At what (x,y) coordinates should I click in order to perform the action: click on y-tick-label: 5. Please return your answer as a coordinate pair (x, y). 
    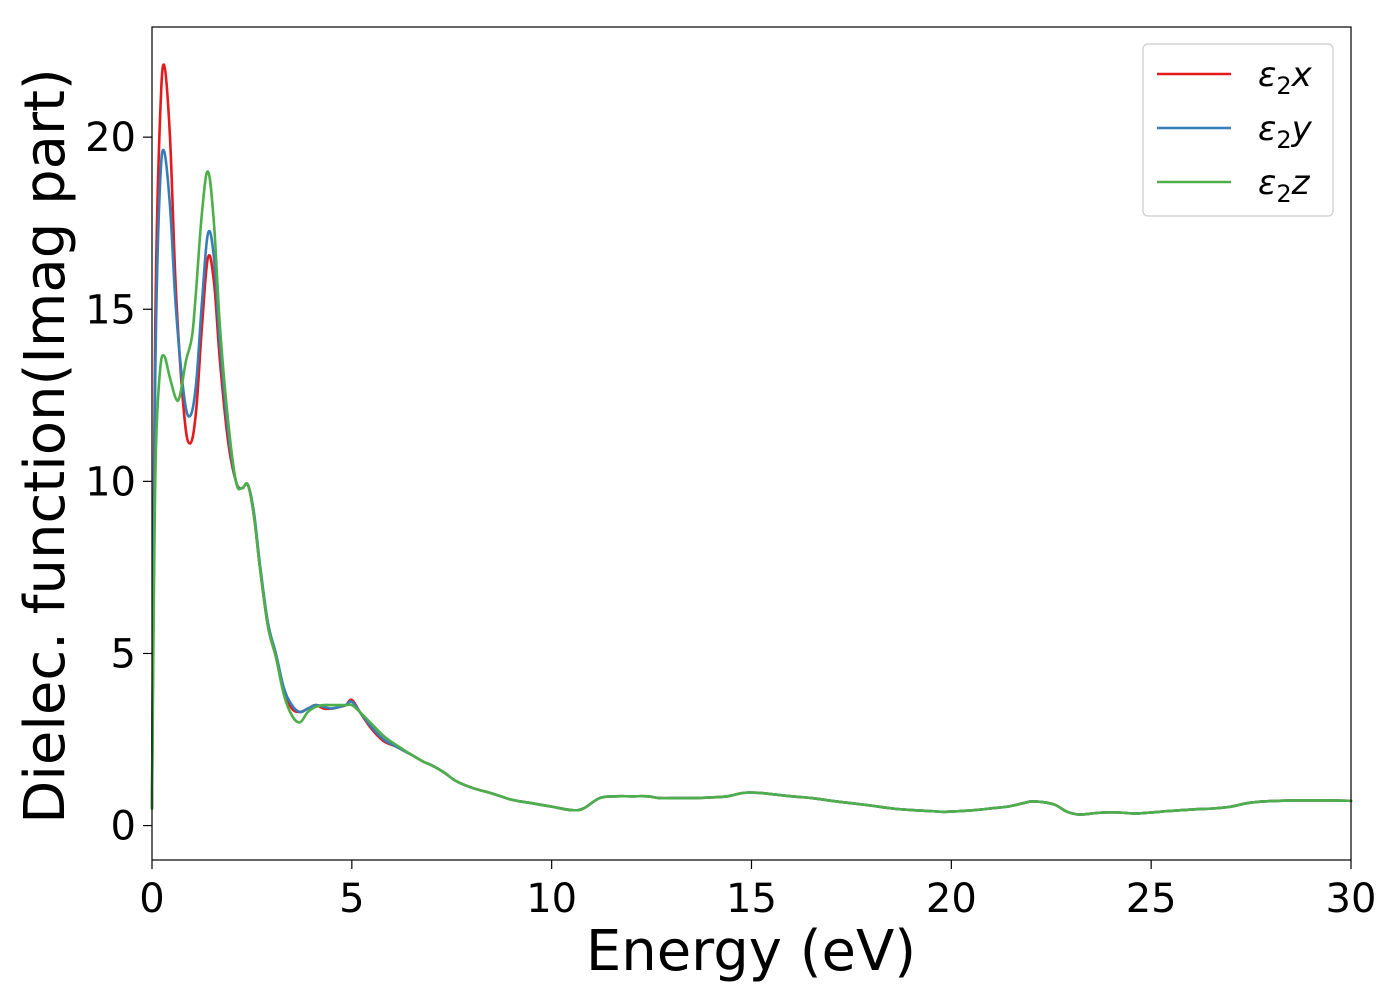
    Looking at the image, I should click on (123, 654).